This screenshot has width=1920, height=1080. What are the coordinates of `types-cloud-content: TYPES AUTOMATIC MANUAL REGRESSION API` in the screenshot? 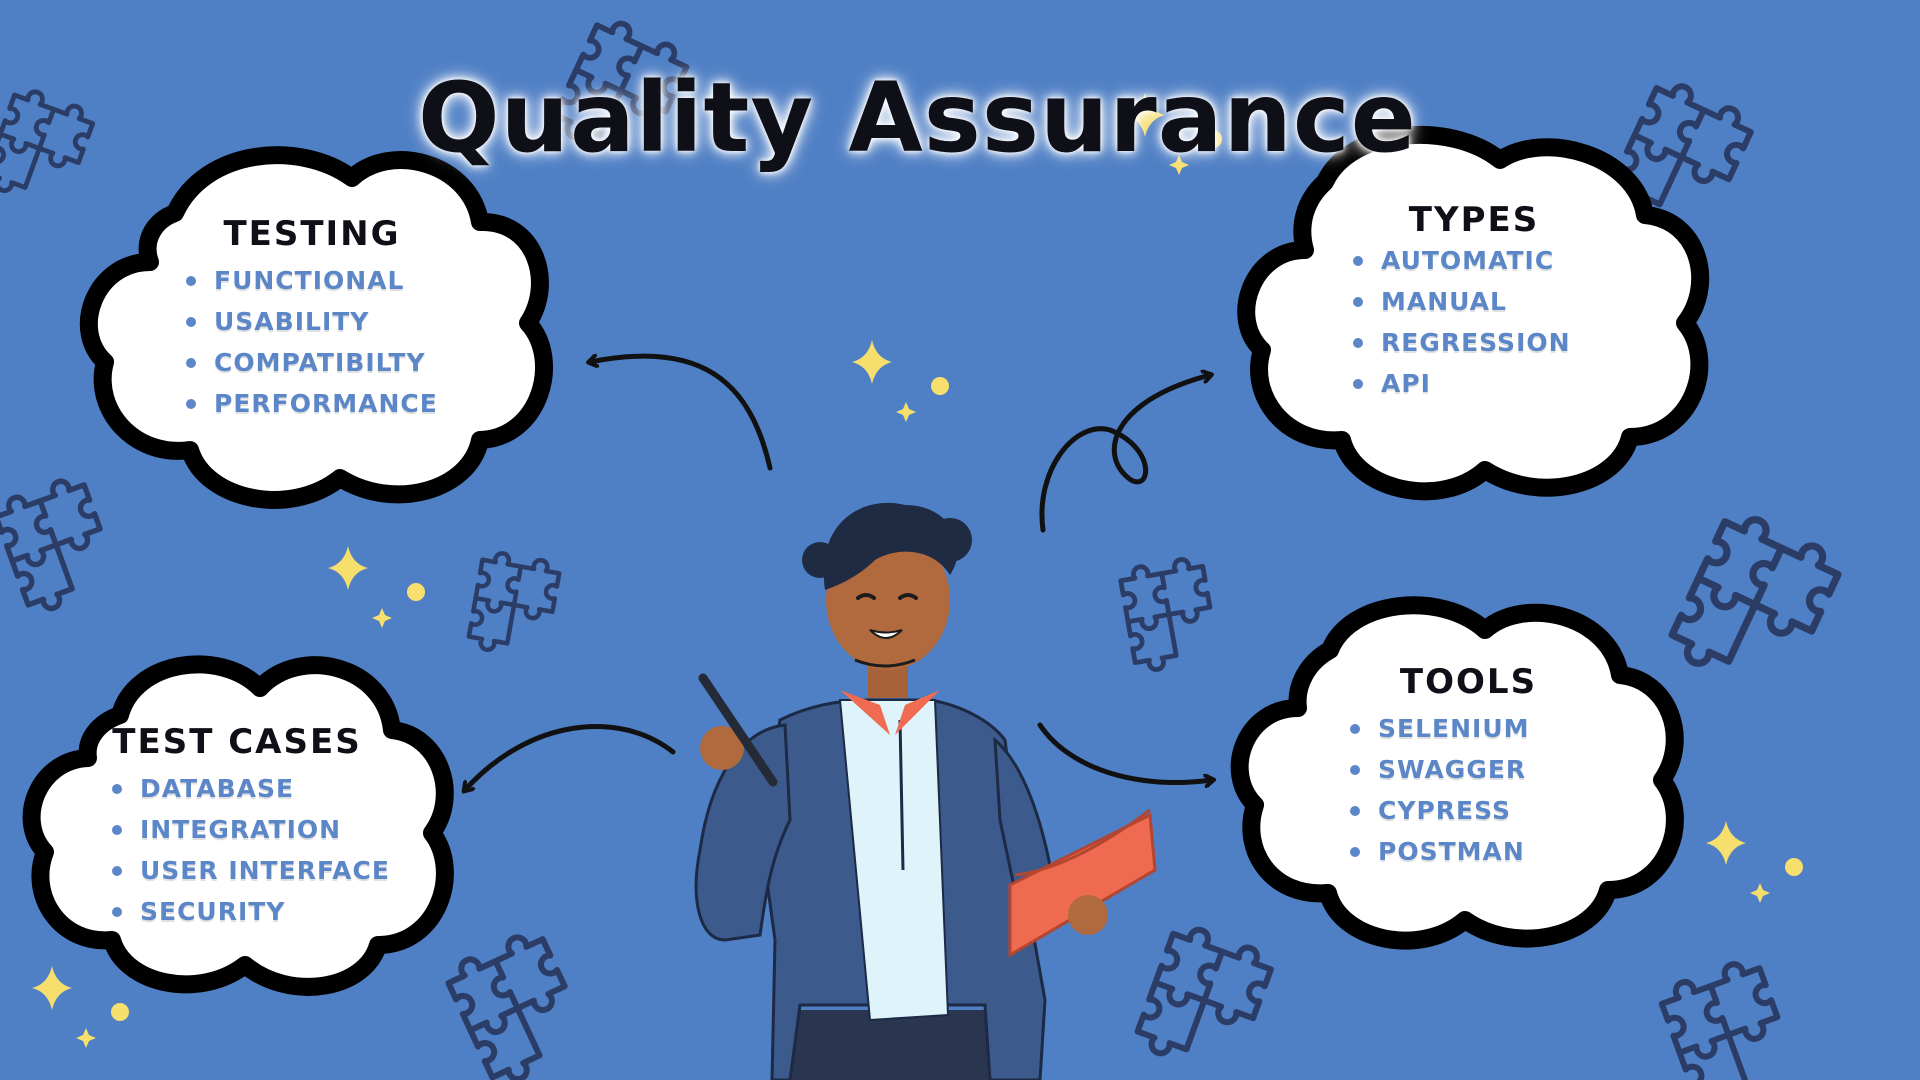 It's located at (1499, 302).